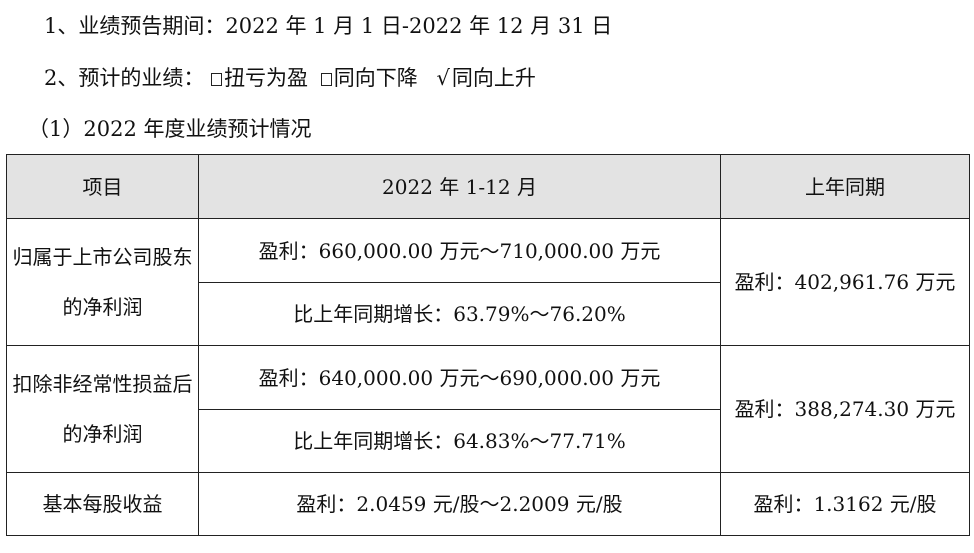  Describe the element at coordinates (443, 78) in the screenshot. I see `check-mark-icon: √` at that location.